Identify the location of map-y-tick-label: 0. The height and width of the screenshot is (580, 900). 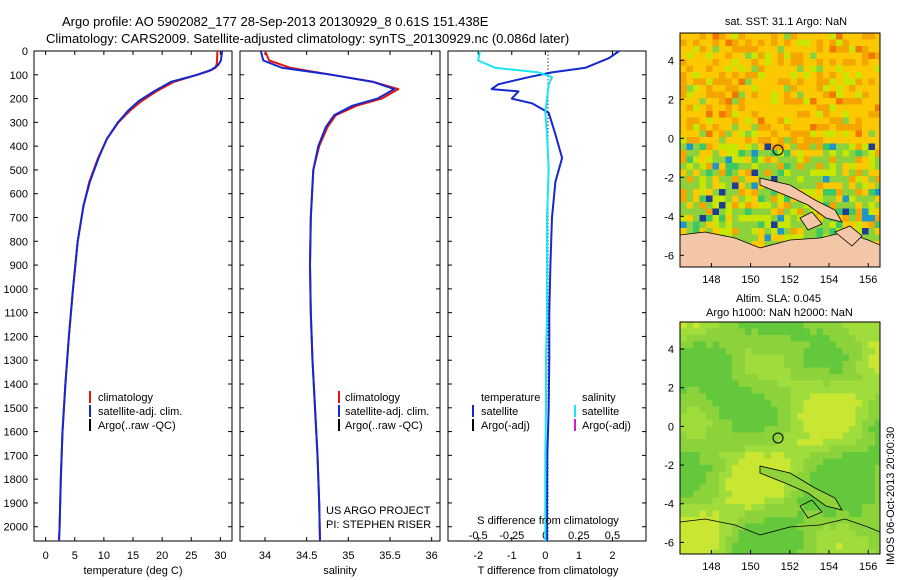
(671, 427).